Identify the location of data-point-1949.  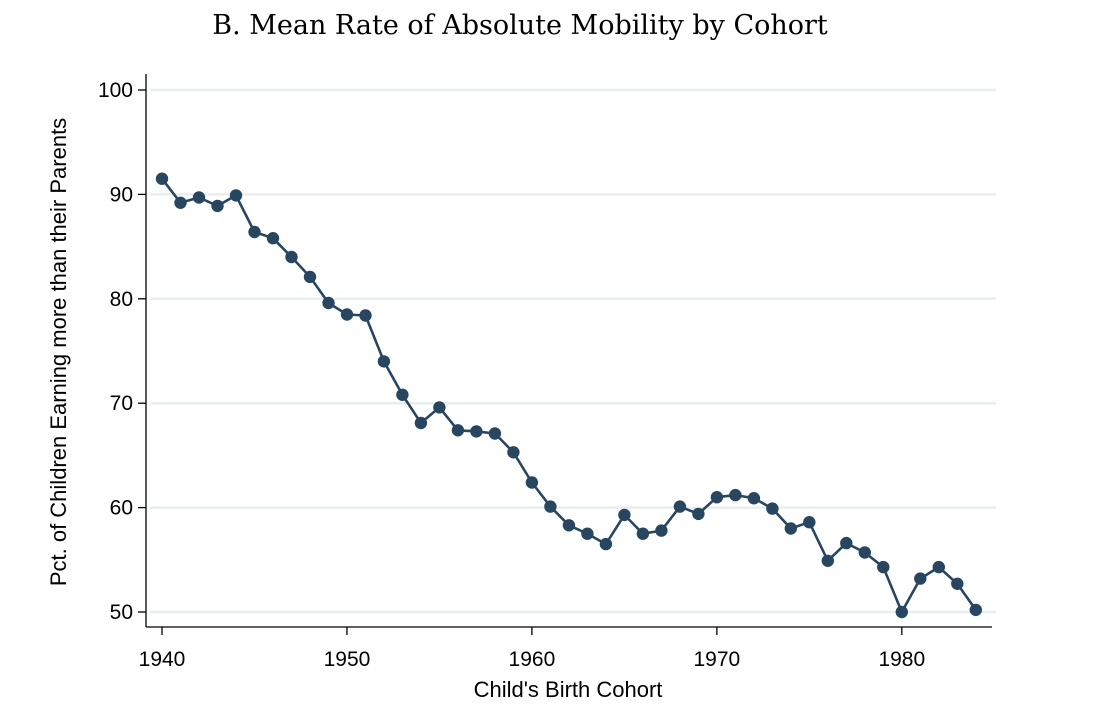
(328, 303).